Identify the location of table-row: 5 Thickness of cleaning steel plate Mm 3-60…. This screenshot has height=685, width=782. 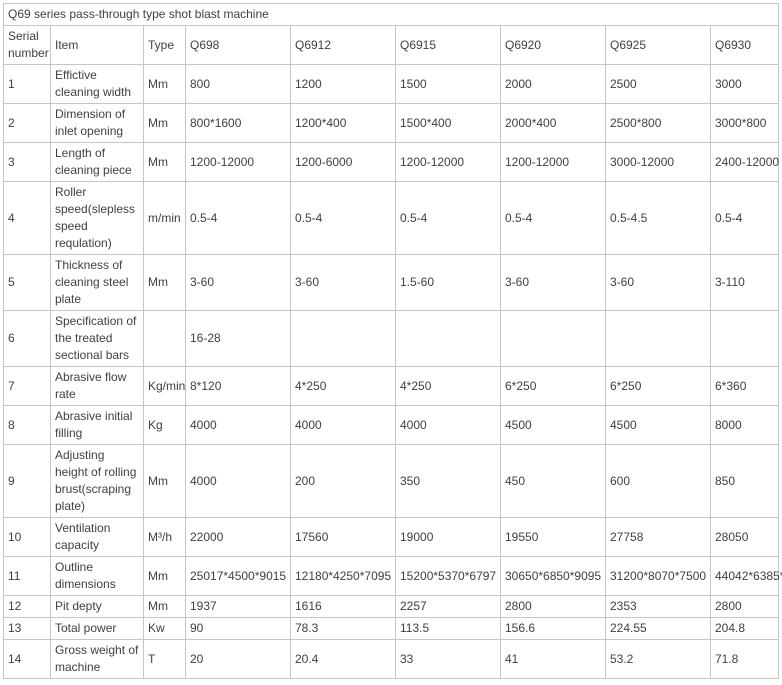
(391, 282).